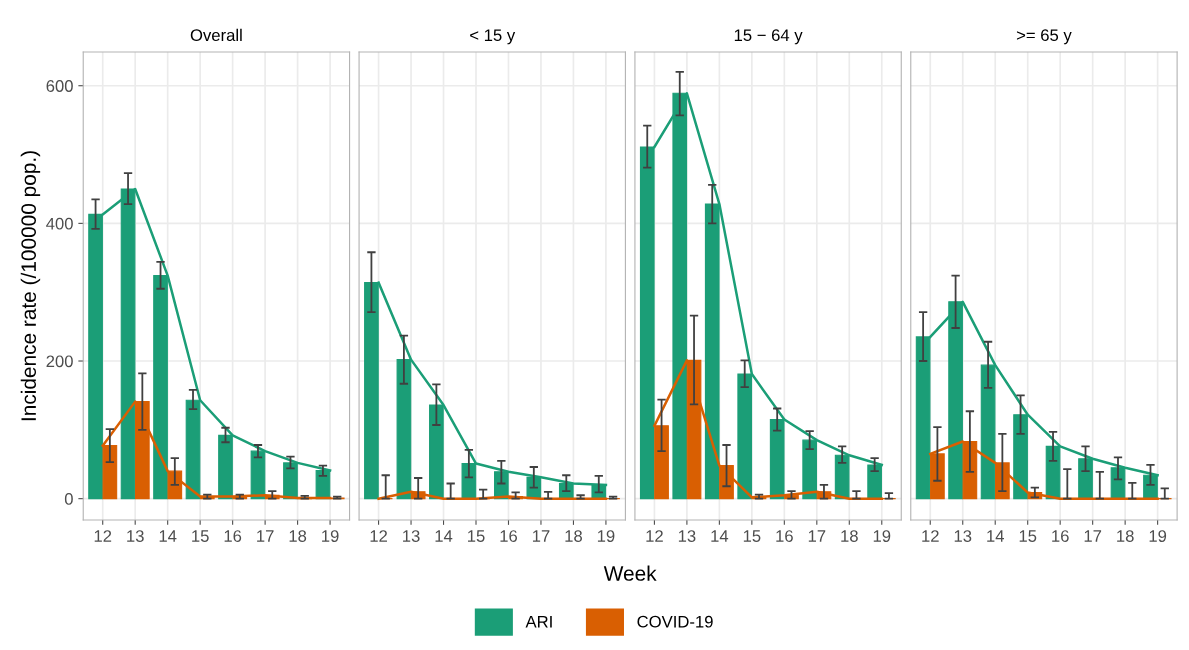 The width and height of the screenshot is (1189, 650). Describe the element at coordinates (216, 35) in the screenshot. I see `chart-title: Overall` at that location.